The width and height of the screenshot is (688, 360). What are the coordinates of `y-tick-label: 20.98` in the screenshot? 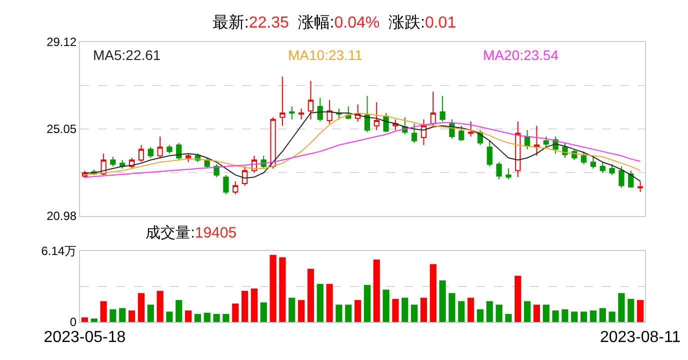 It's located at (61, 216).